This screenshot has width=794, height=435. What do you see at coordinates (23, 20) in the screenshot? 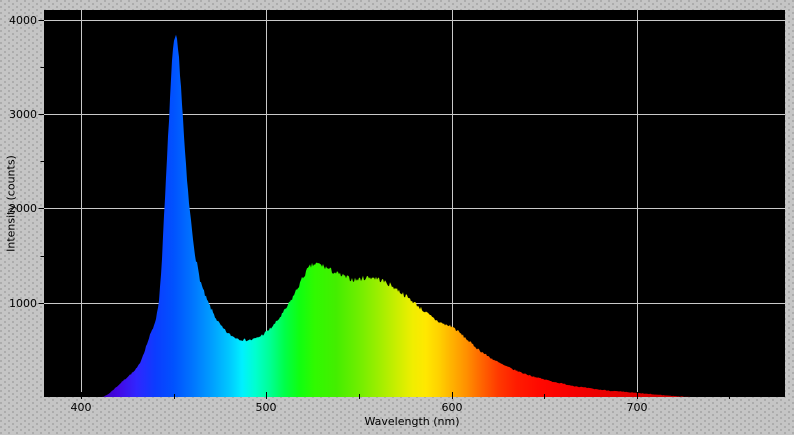
I see `y-tick-label: 4000` at bounding box center [23, 20].